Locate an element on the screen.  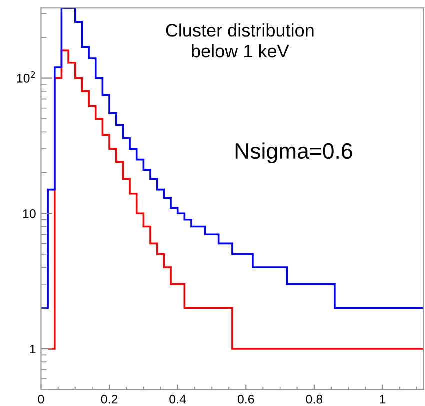
y-tick-label: 10$^{2}$ is located at coordinates (26, 77).